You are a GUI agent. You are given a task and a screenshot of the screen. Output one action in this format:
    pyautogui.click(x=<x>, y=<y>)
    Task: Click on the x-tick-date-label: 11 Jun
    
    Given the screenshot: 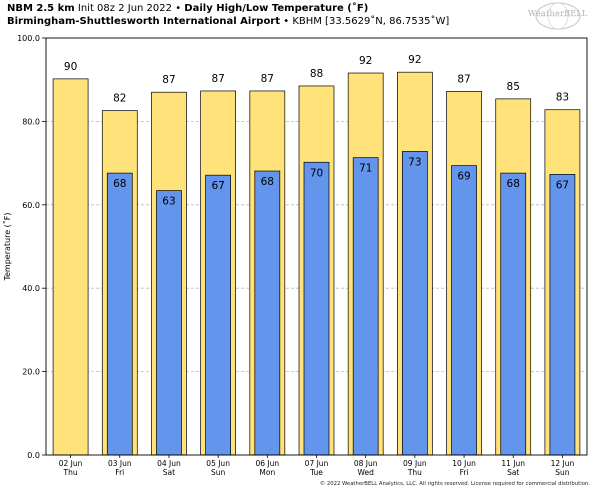 What is the action you would take?
    pyautogui.click(x=513, y=463)
    